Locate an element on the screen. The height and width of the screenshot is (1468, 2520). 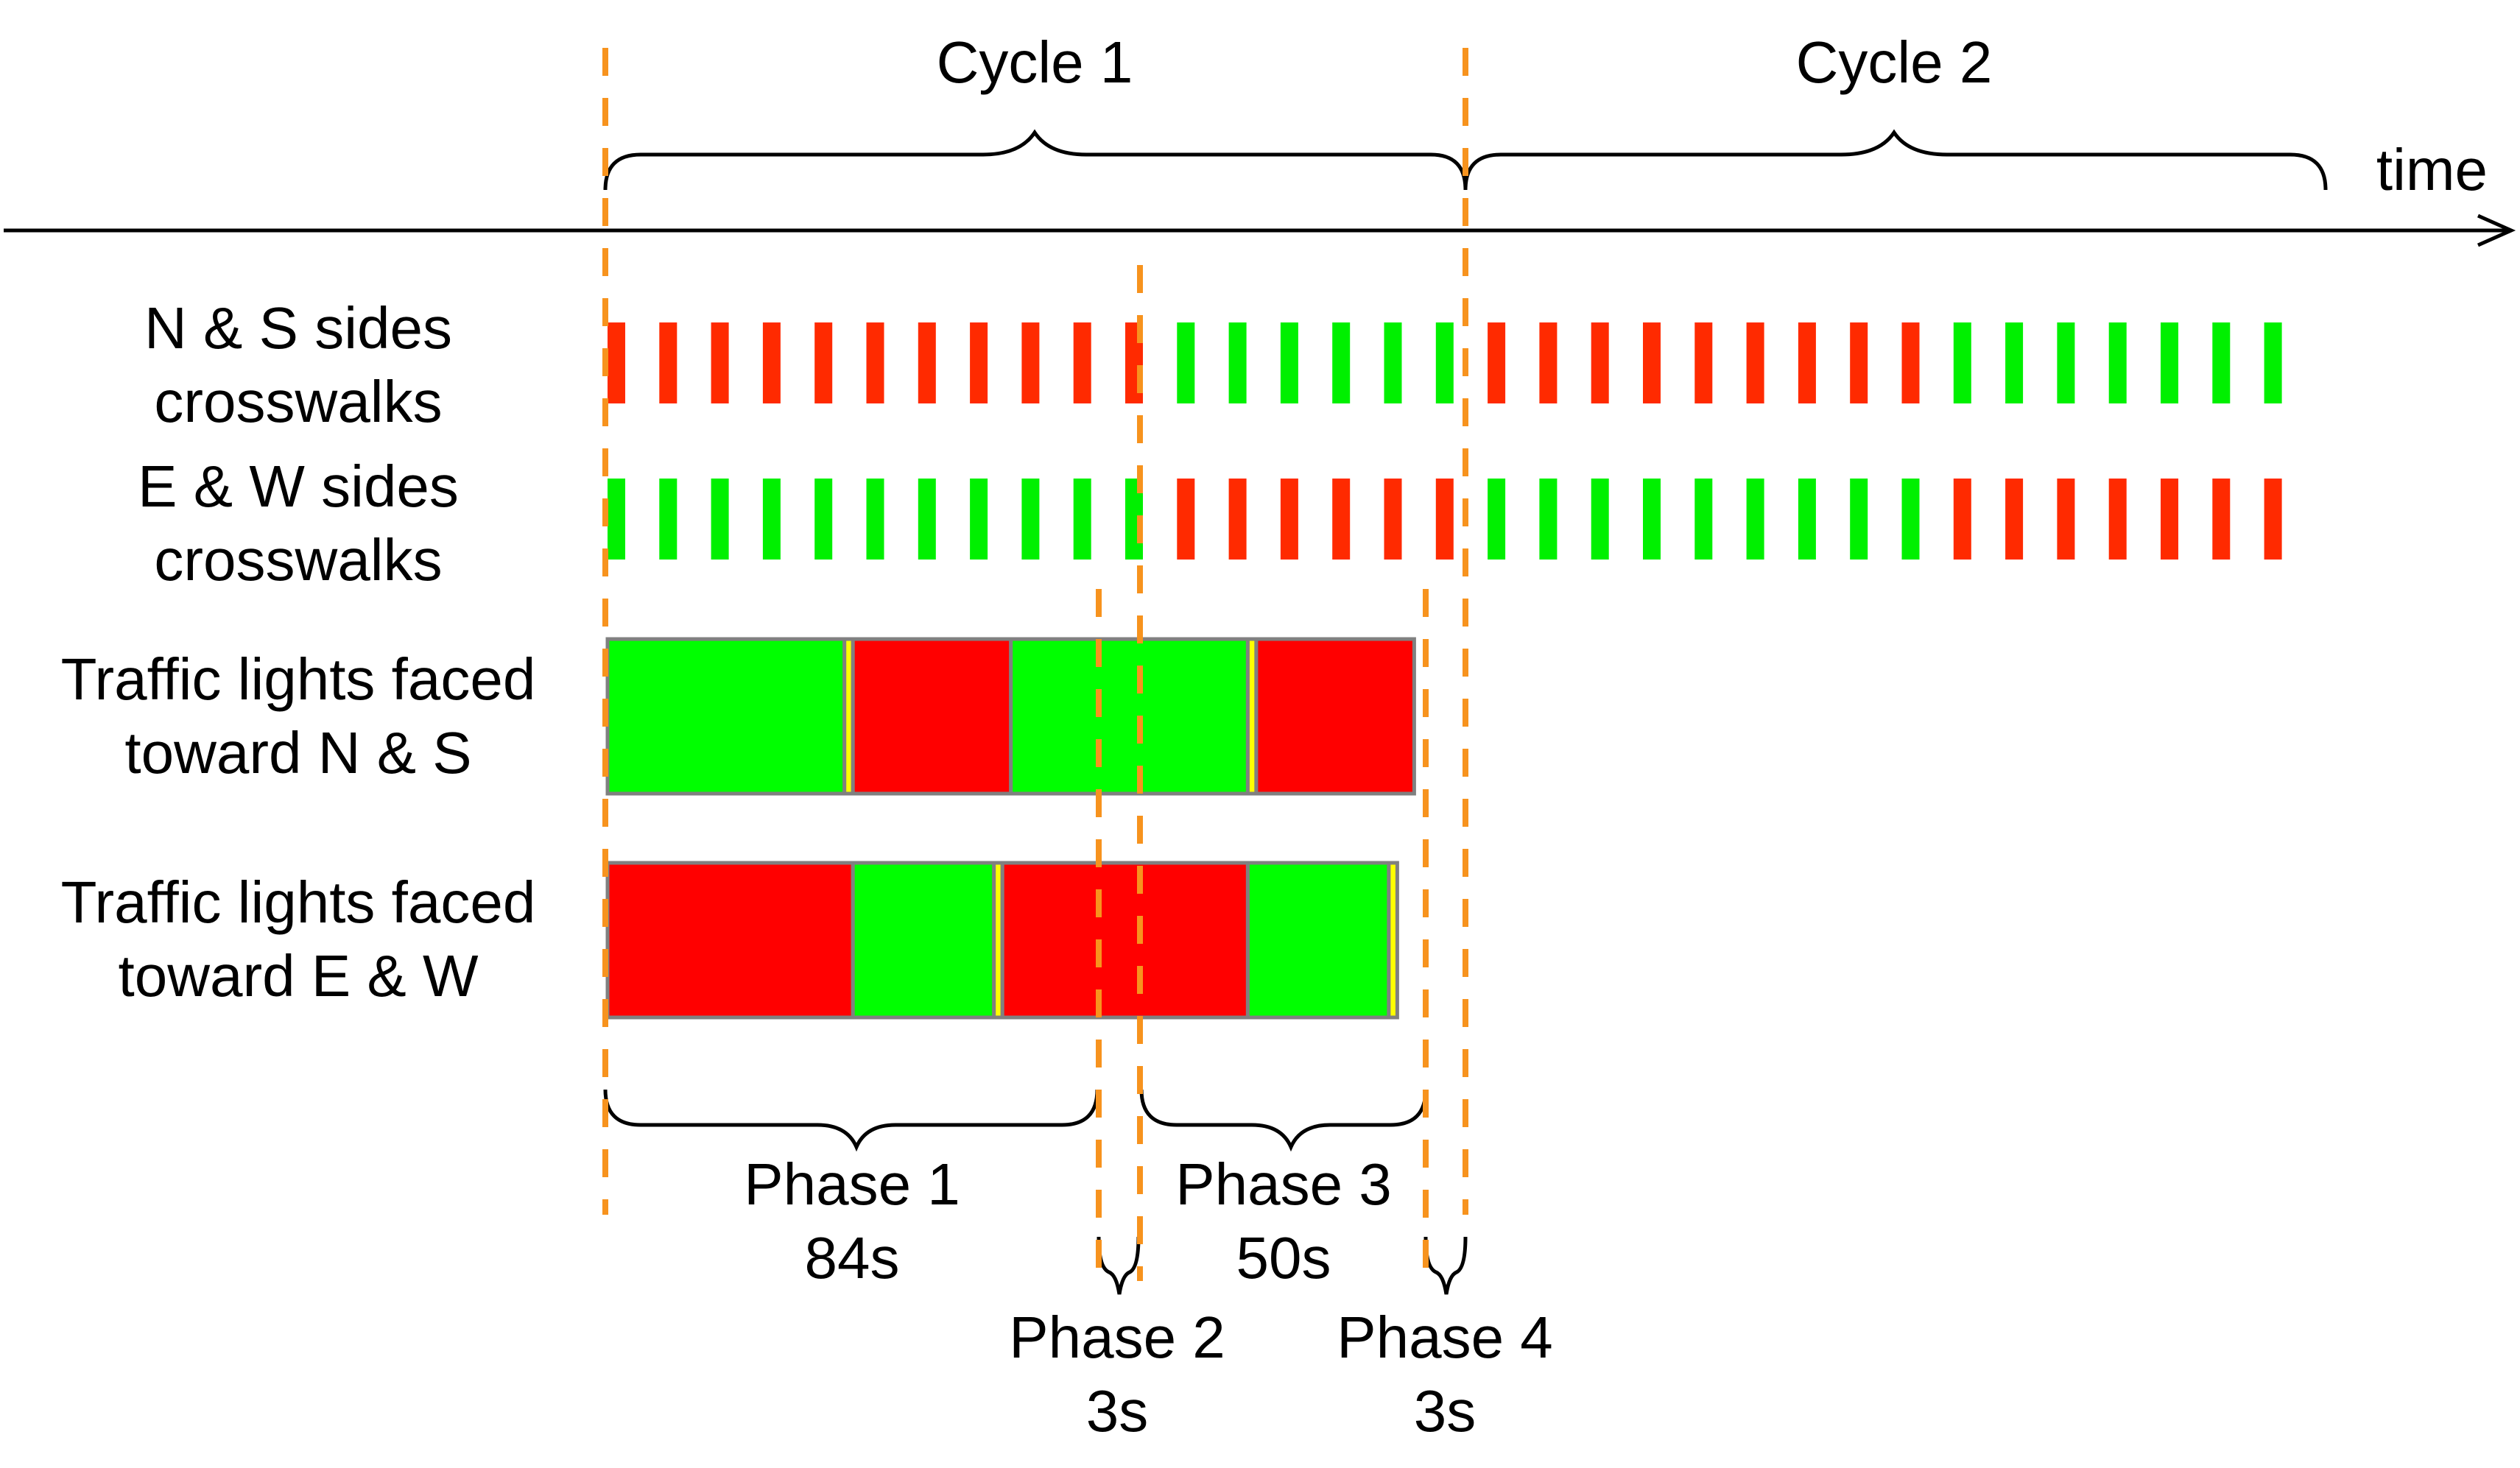
phase-3-duration: 50s is located at coordinates (1284, 1258).